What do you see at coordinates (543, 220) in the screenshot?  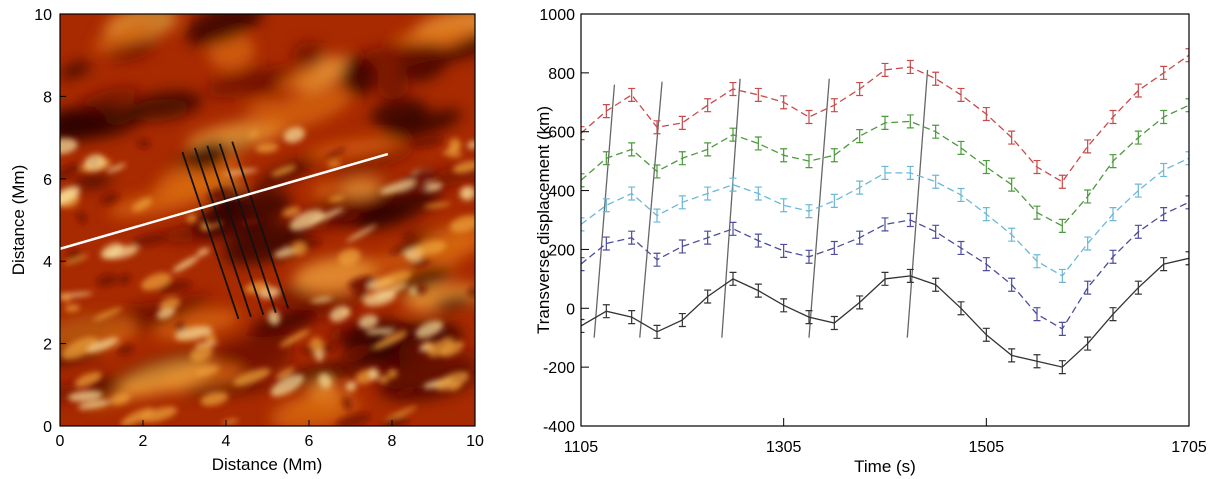 I see `line-chart-y-label: Transverse displacement (km)` at bounding box center [543, 220].